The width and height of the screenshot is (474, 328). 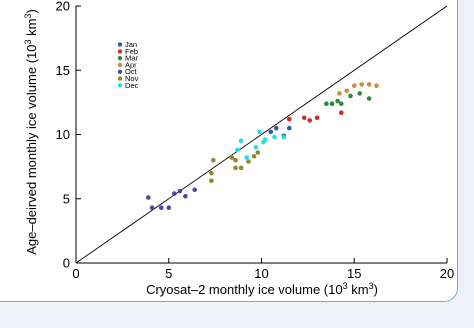 I want to click on x-tick-label: 5, so click(x=168, y=273).